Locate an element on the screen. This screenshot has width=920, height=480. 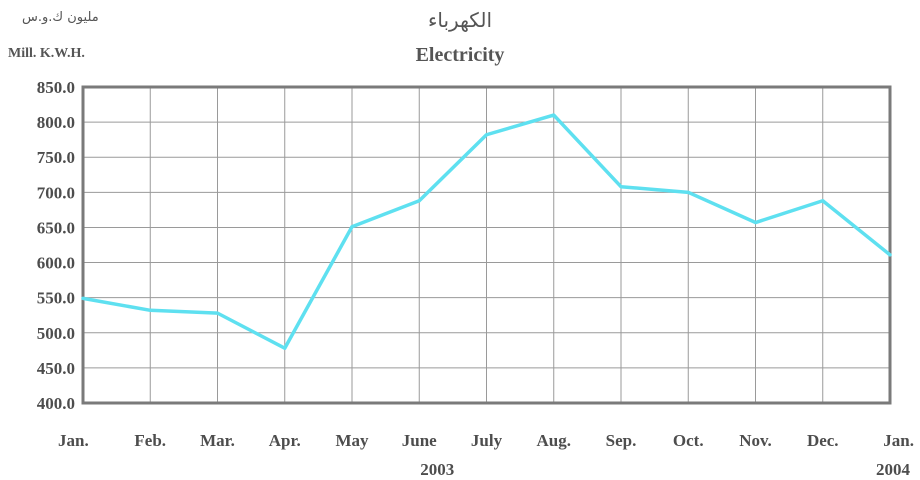
y-tick-label: 450.0 is located at coordinates (56, 368).